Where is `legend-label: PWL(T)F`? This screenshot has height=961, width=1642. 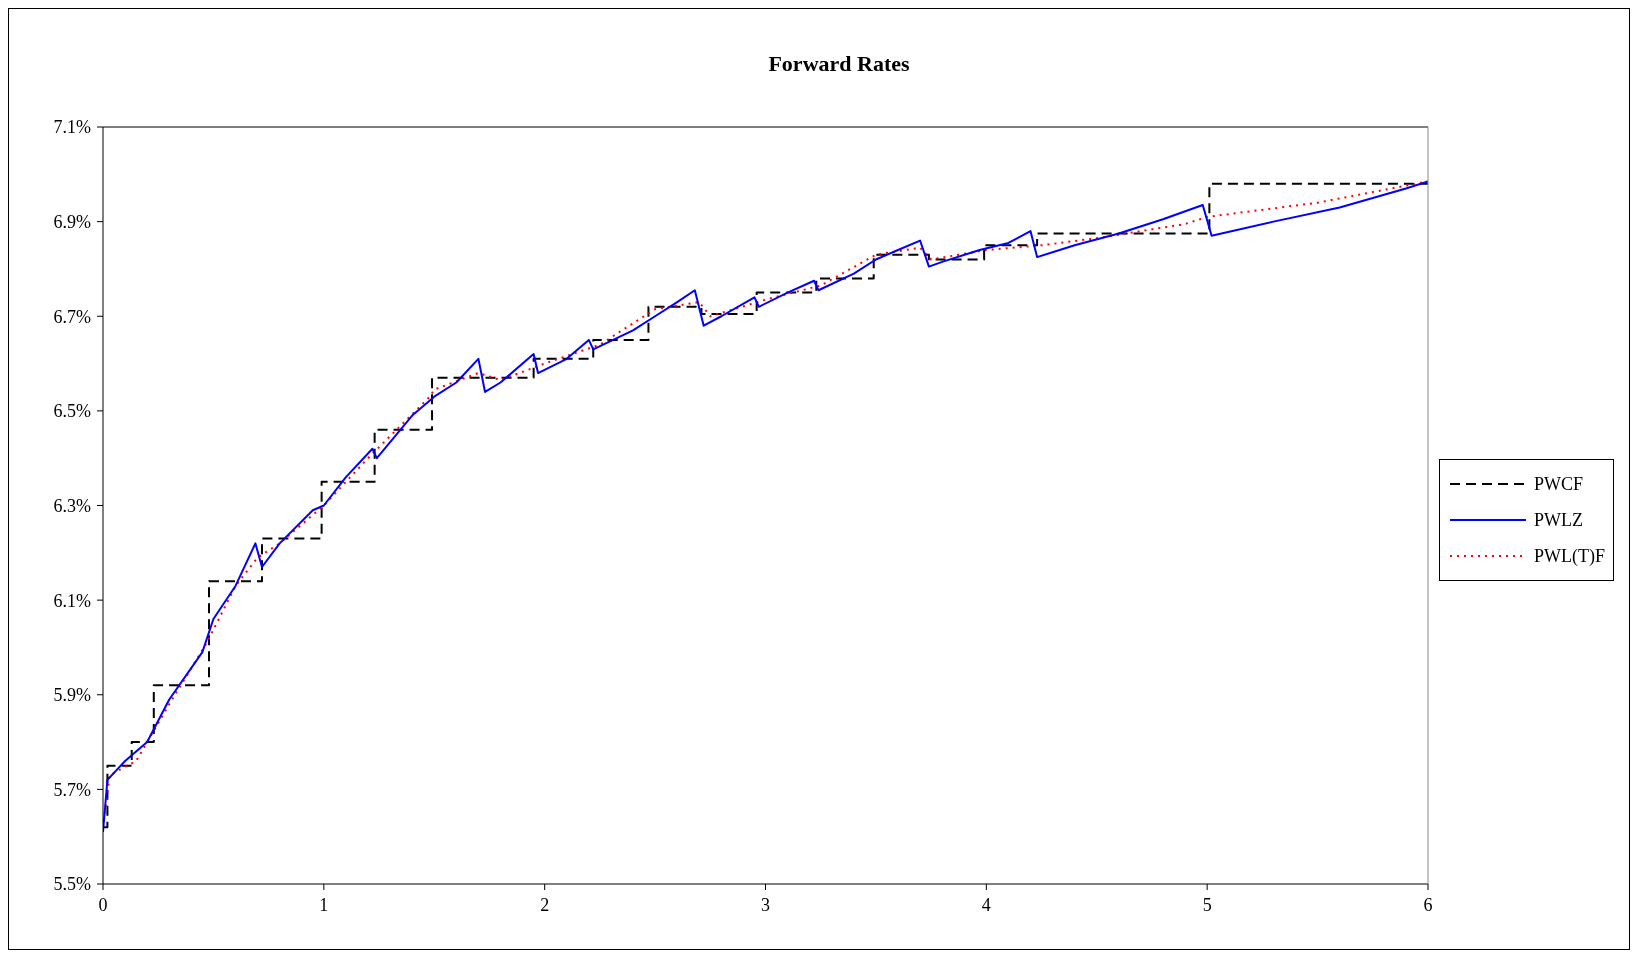 legend-label: PWL(T)F is located at coordinates (1569, 556).